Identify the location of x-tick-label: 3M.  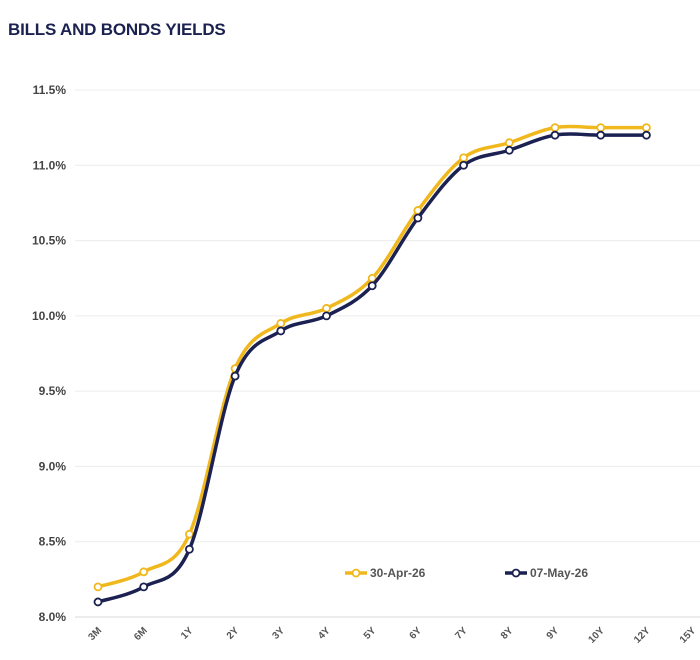
(96, 634).